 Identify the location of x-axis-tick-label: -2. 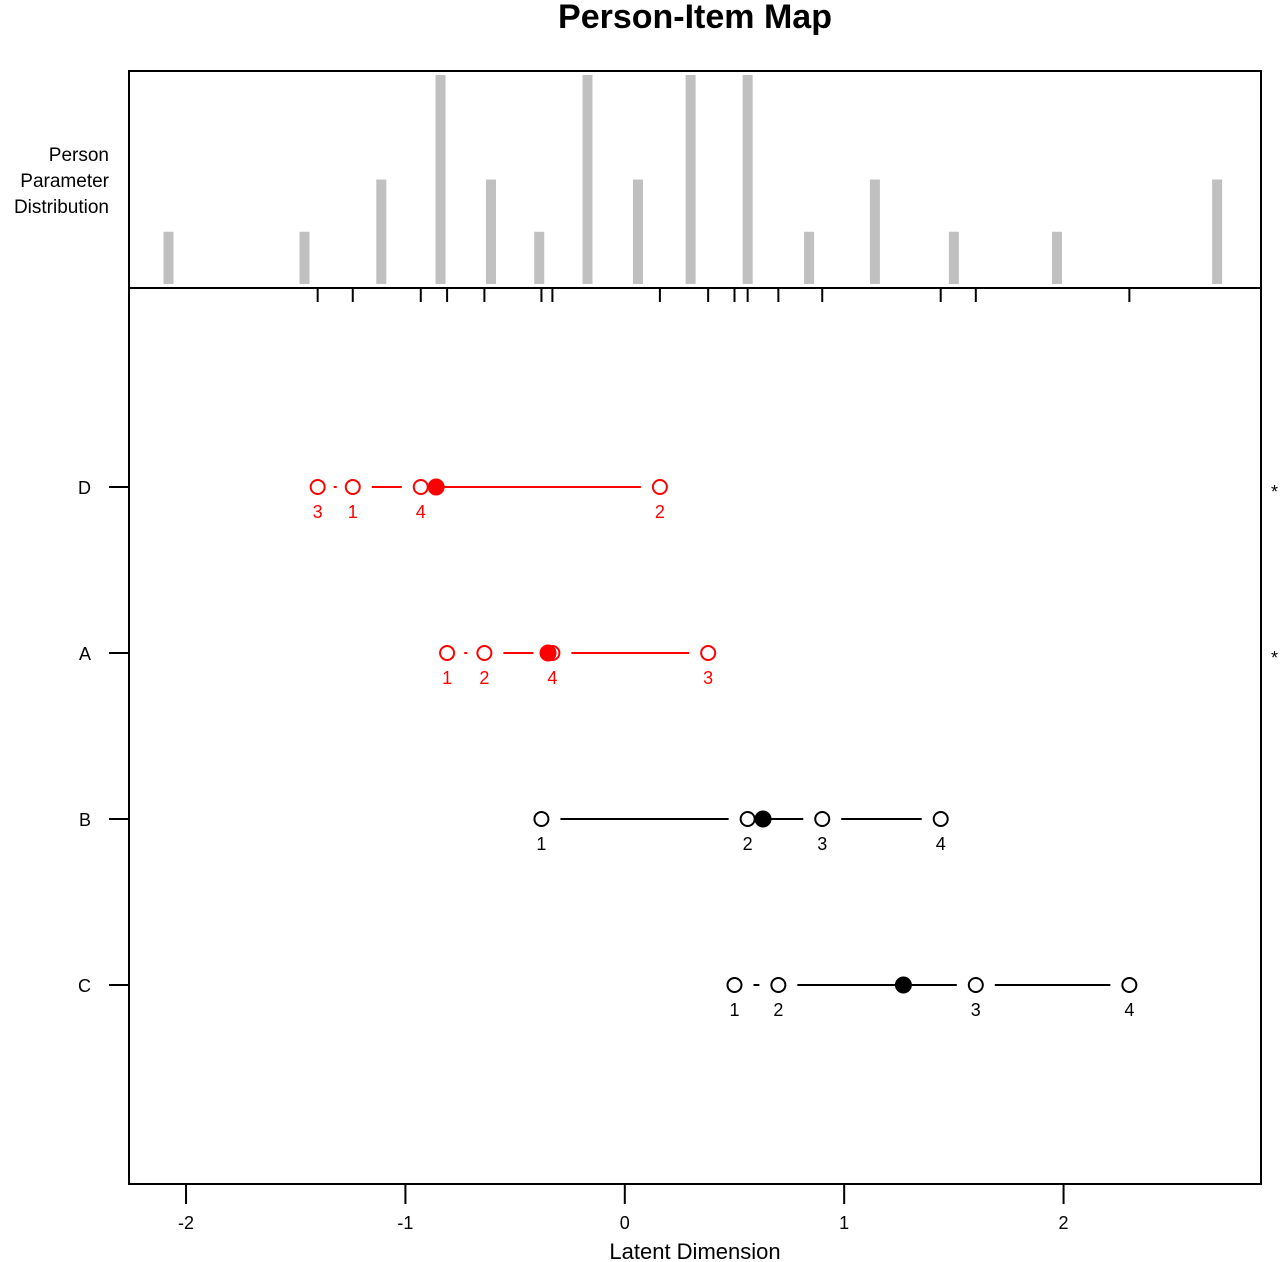
(186, 1223).